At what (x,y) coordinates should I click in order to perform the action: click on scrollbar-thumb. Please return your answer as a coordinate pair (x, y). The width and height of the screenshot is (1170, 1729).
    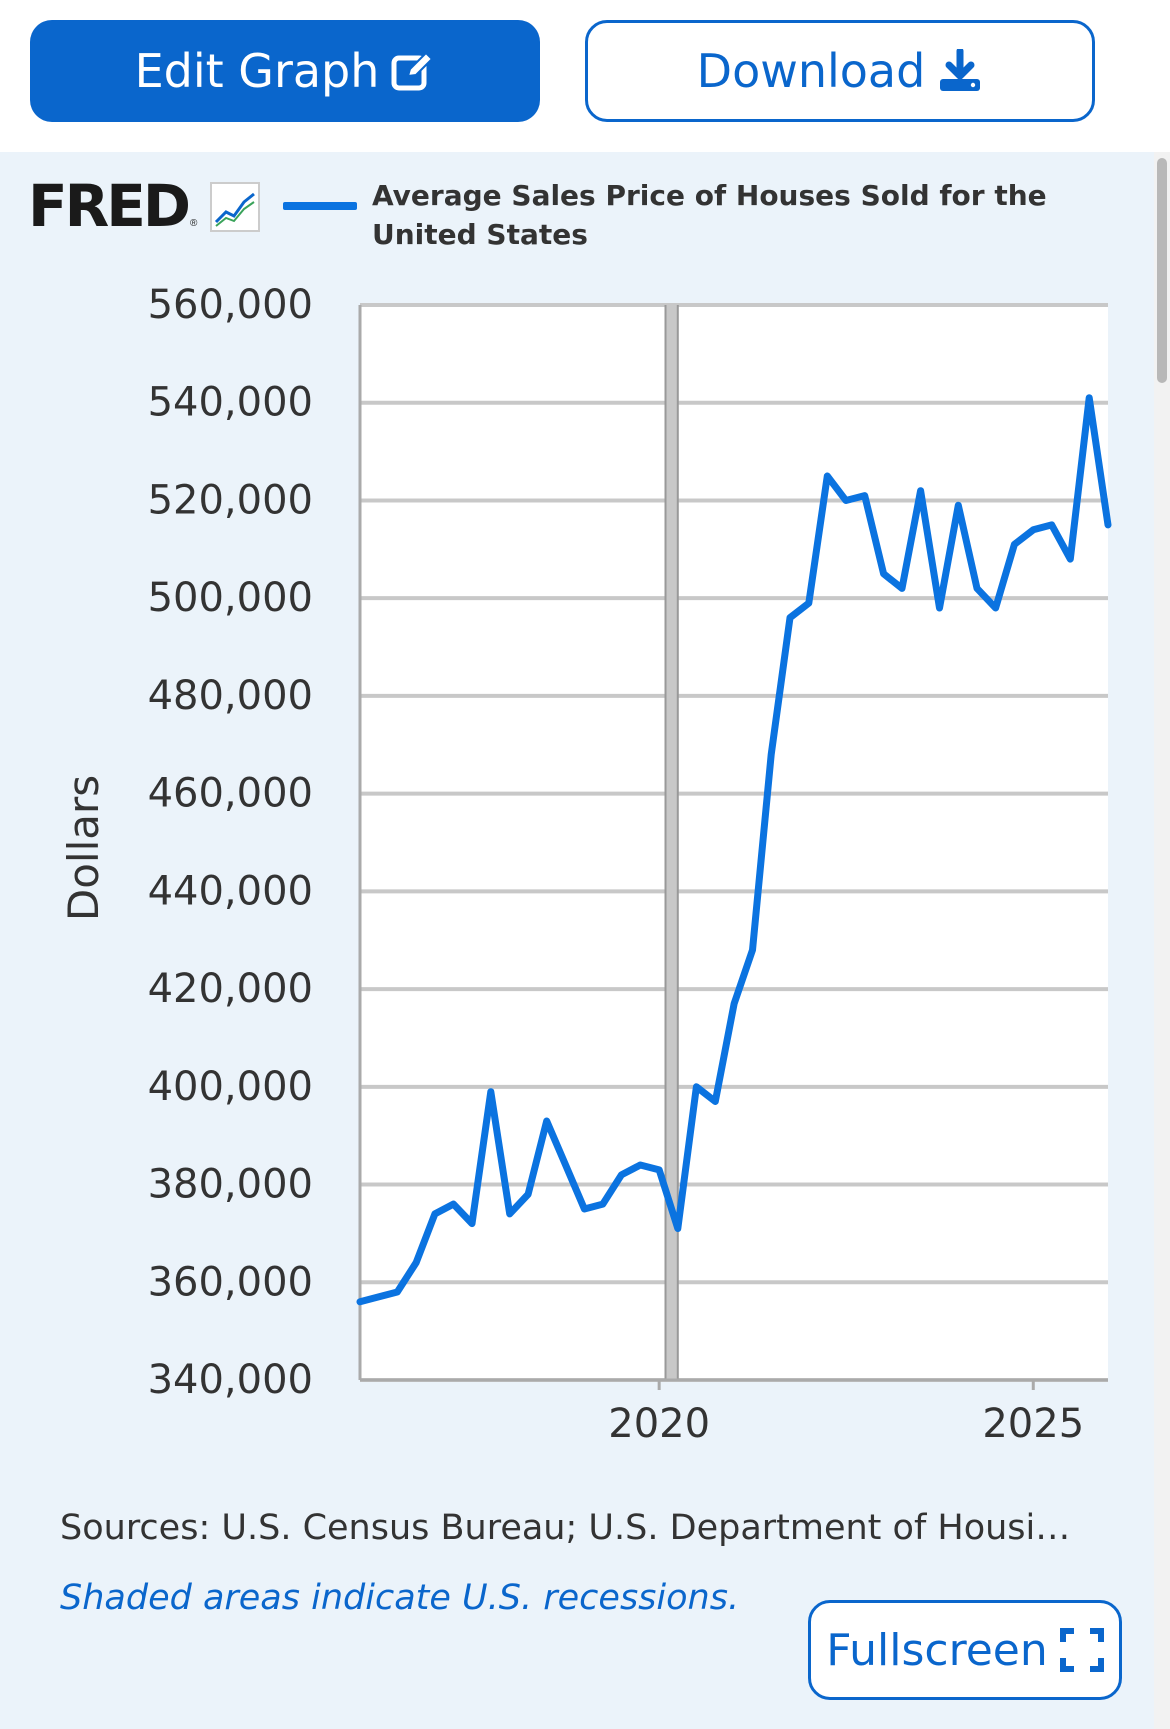
    Looking at the image, I should click on (1162, 270).